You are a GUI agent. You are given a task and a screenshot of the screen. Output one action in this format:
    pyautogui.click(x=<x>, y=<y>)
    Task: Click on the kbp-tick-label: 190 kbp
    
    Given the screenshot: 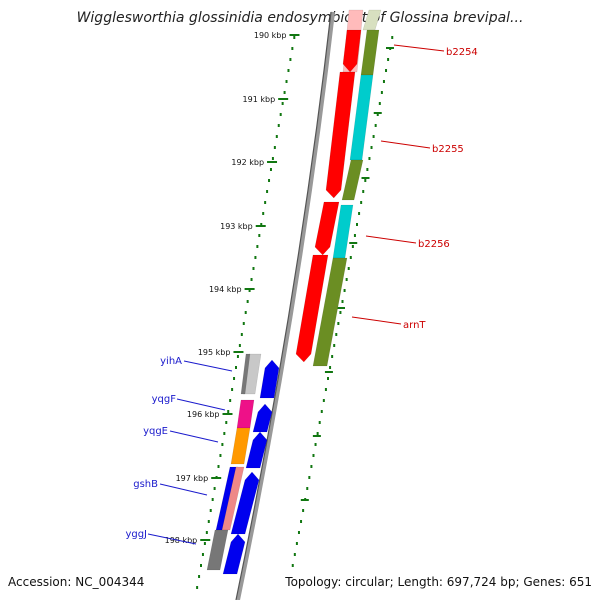 What is the action you would take?
    pyautogui.click(x=270, y=35)
    